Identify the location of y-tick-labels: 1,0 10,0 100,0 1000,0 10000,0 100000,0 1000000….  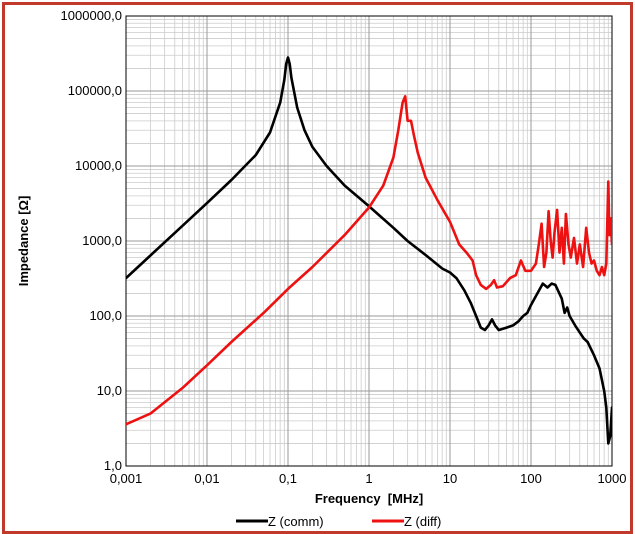
(91, 240).